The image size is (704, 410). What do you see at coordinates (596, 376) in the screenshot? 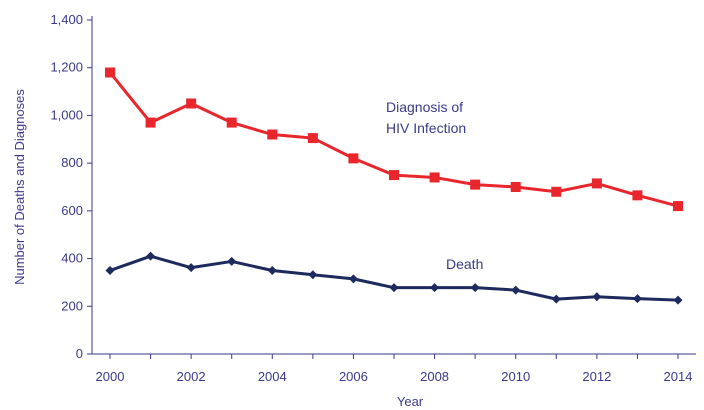
I see `x-tick-label: 2012` at bounding box center [596, 376].